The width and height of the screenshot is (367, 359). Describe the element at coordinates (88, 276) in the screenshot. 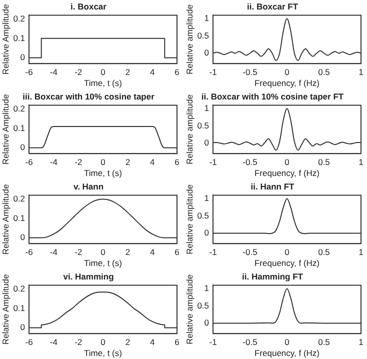

I see `chart-title: vi. Hamming` at that location.